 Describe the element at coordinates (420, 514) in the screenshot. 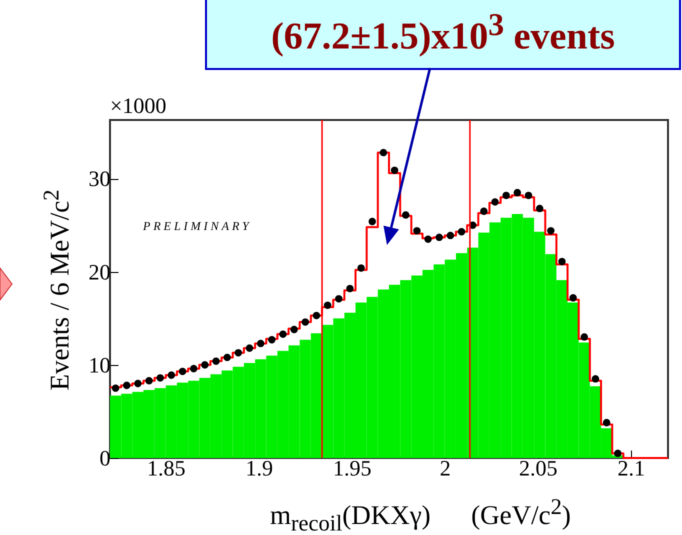

I see `x-axis-title: m$_{recoil}$(DKXγ) (GeV/c$^{2}$)` at that location.